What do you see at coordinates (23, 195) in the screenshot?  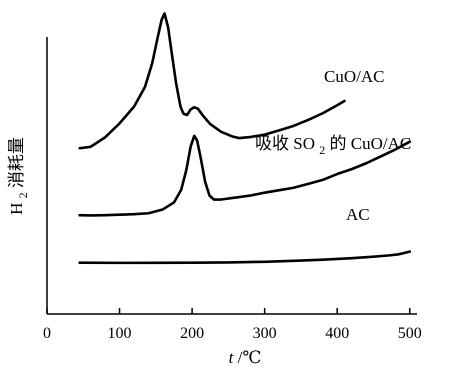 I see `y-axis-label-subscript: 2` at bounding box center [23, 195].